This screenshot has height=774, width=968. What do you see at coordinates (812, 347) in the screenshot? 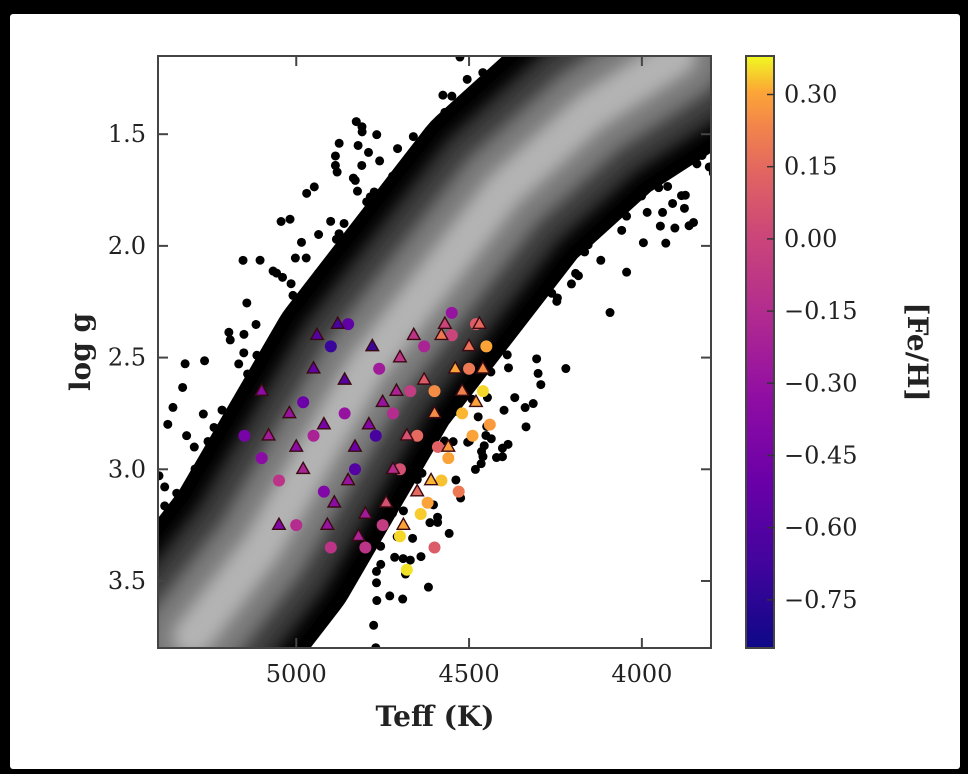
I see `colorbar-axis: 0.30 0.15 0.00 −0.15 −0.30 −0.45 −0.60 −0.75` at bounding box center [812, 347].